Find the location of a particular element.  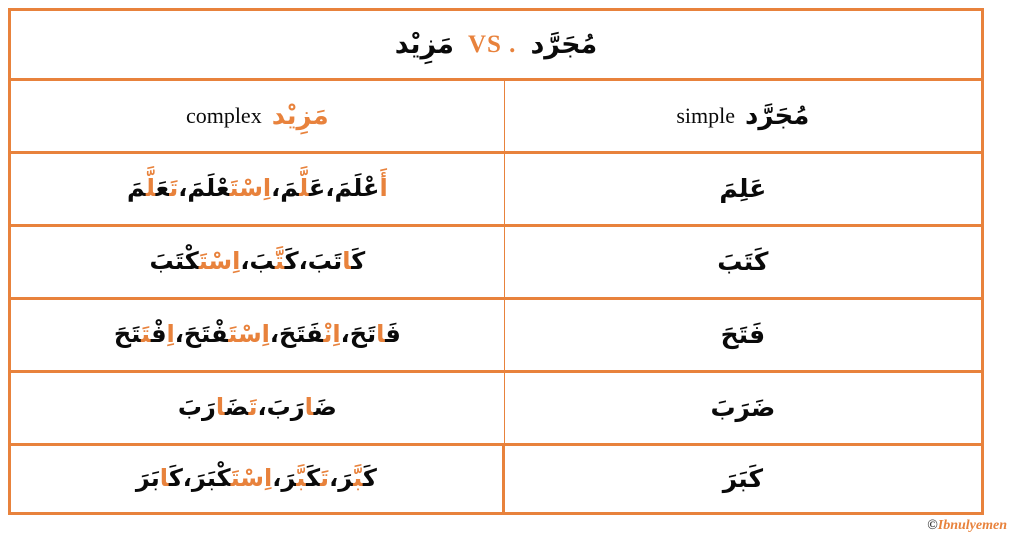

root-letters: فْ is located at coordinates (158, 334).